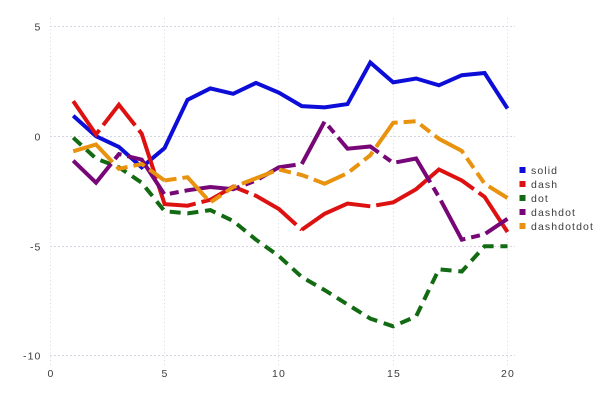 The width and height of the screenshot is (600, 405). Describe the element at coordinates (562, 227) in the screenshot. I see `svg-text: dashdotdot` at that location.